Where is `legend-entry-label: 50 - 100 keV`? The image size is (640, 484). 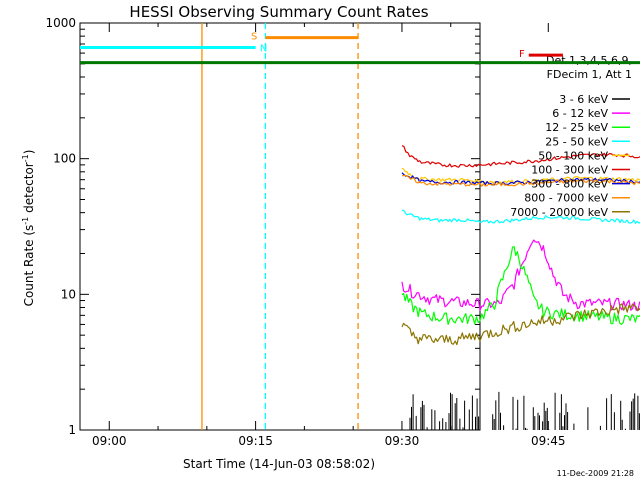 legend-entry-label: 50 - 100 keV is located at coordinates (573, 155).